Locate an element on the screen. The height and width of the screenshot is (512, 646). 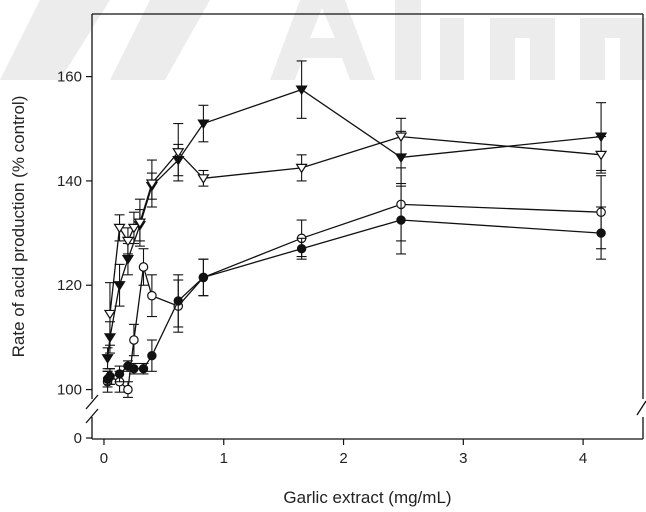
y-tick-label-zero: 0 is located at coordinates (78, 438).